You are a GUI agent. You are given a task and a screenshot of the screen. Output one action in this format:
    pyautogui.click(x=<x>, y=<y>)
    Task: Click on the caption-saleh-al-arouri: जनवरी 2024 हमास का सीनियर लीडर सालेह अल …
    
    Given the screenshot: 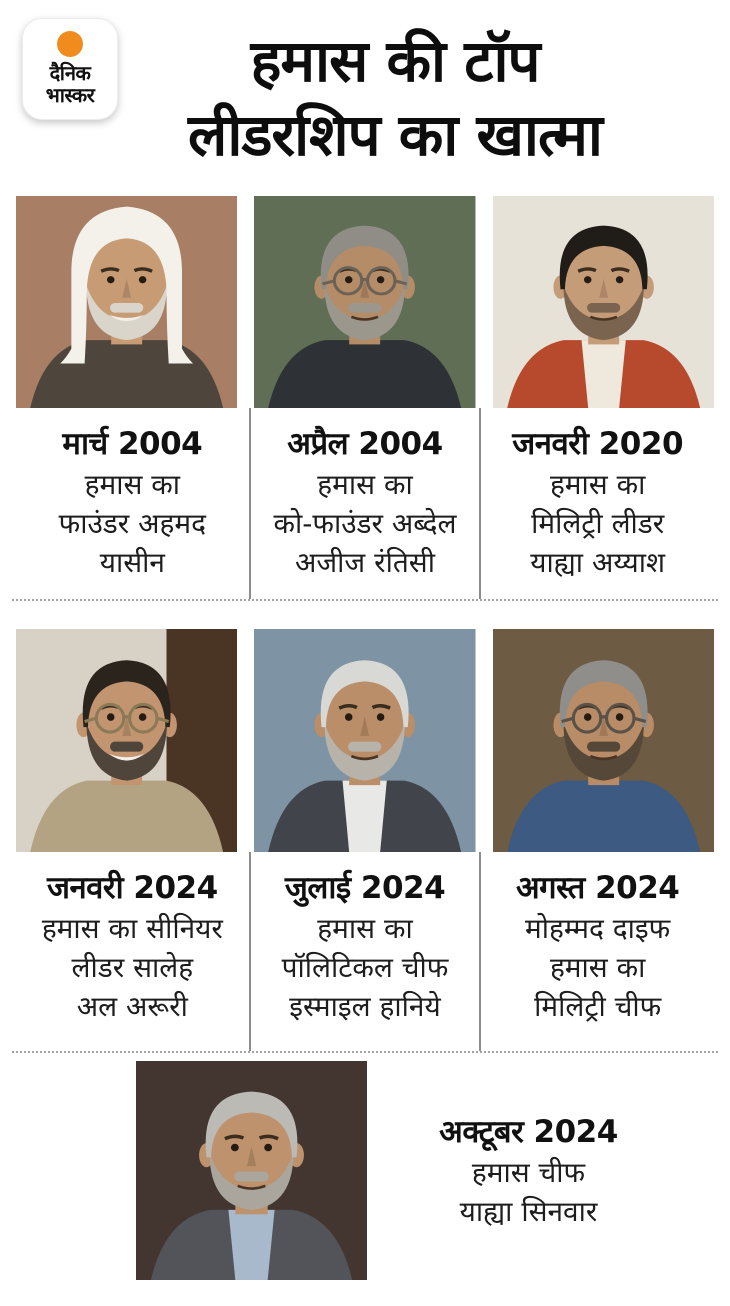 What is the action you would take?
    pyautogui.click(x=132, y=951)
    